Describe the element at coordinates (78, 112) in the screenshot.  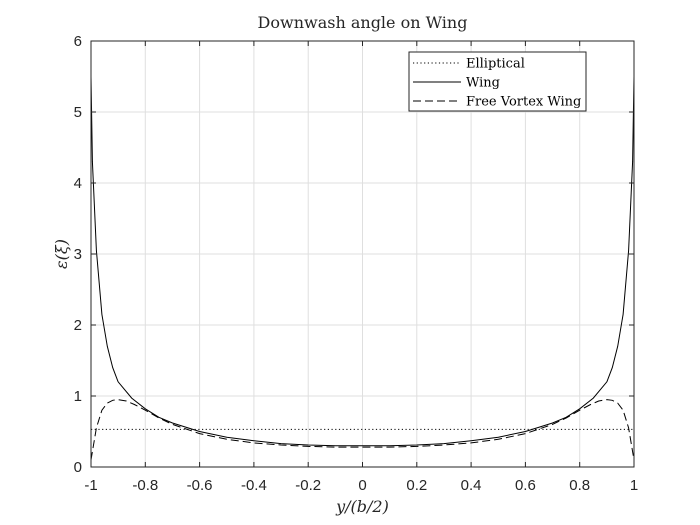
I see `y-tick-label: 5` at that location.